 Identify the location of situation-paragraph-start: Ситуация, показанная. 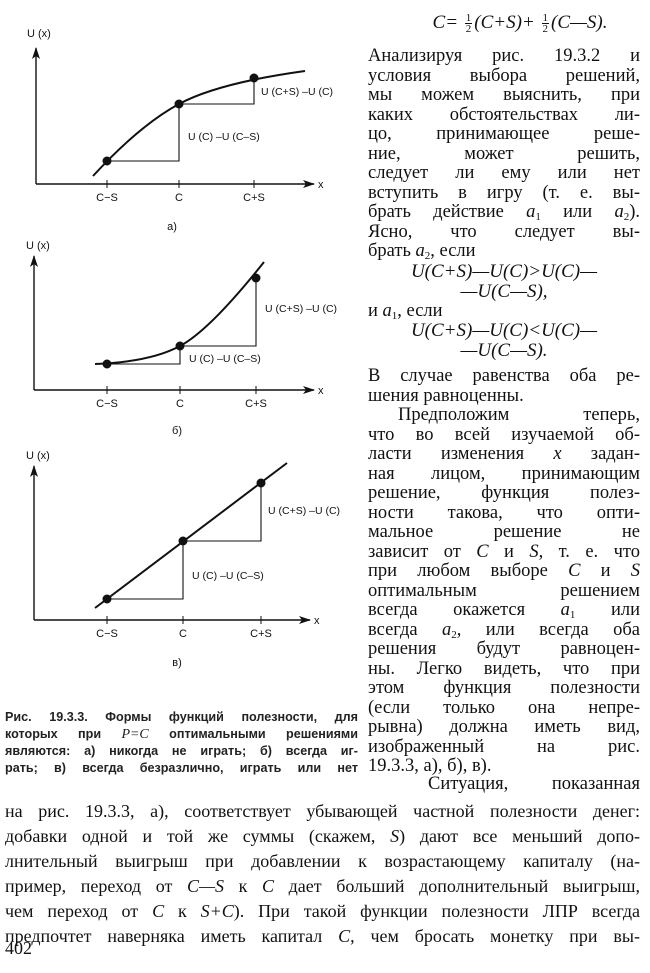
(534, 784).